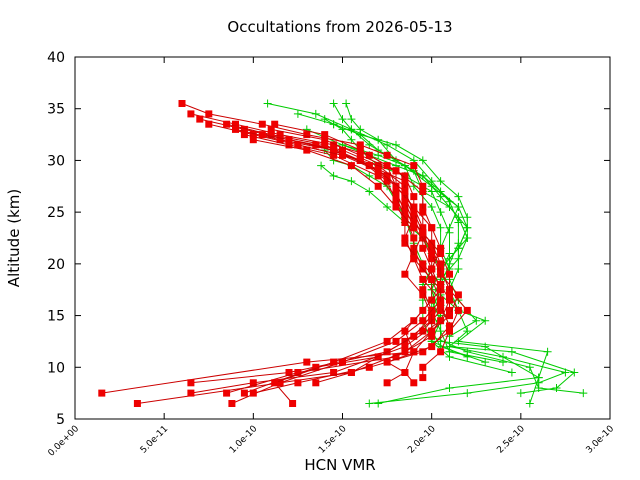  What do you see at coordinates (56, 161) in the screenshot?
I see `y-tick-label: 30` at bounding box center [56, 161].